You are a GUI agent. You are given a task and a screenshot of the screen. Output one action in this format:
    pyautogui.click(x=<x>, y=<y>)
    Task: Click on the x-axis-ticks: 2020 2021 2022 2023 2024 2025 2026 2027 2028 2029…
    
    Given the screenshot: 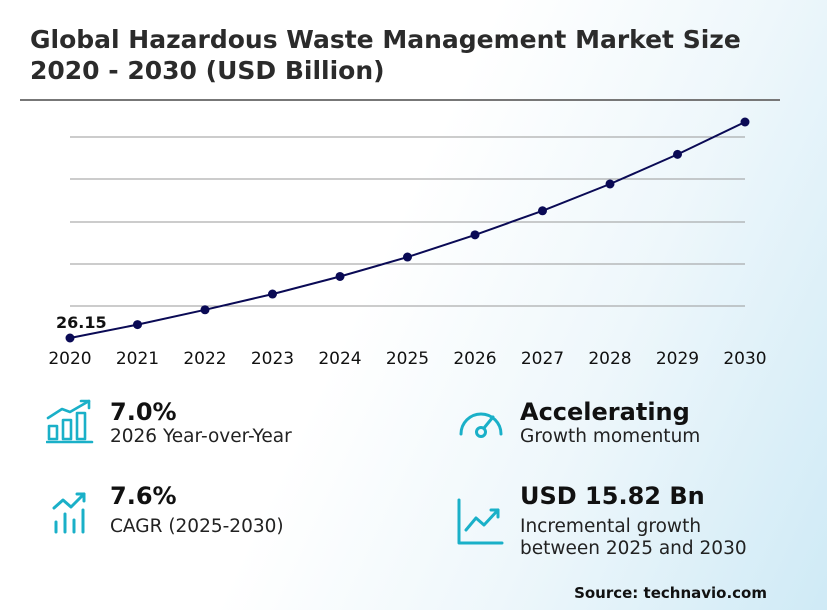 What is the action you would take?
    pyautogui.click(x=407, y=359)
    